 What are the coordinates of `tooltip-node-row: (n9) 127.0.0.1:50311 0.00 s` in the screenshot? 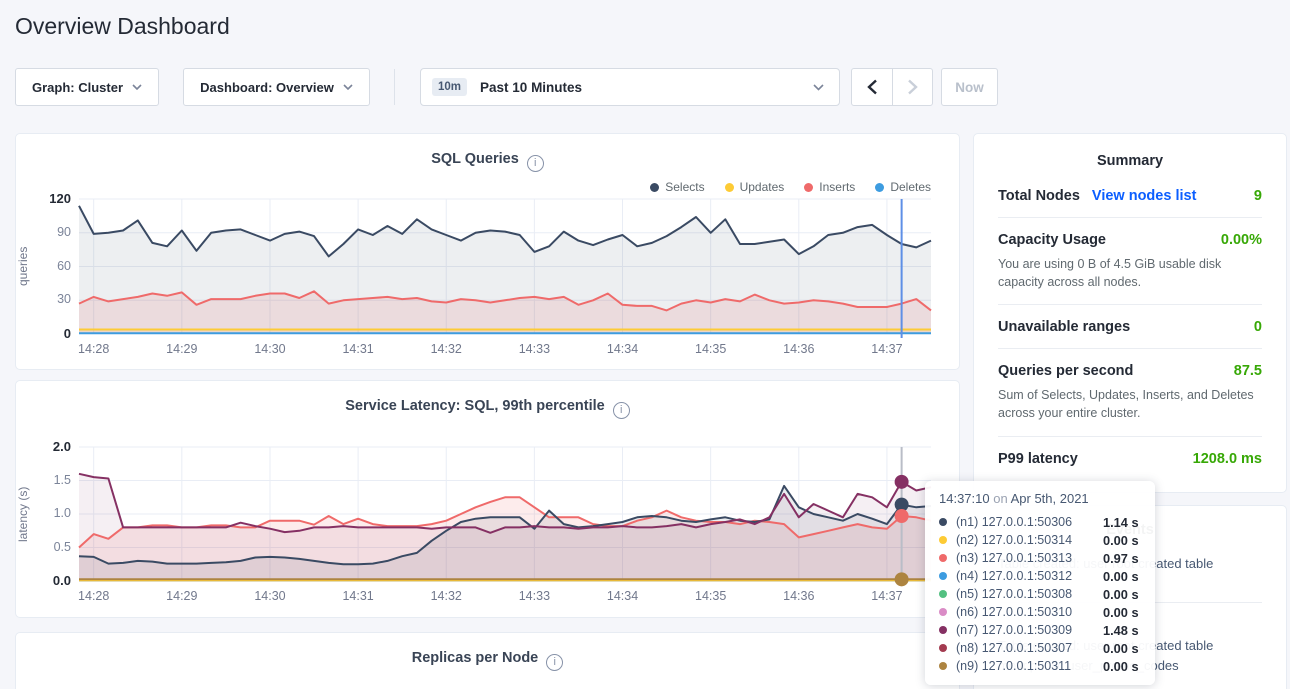 It's located at (1040, 666).